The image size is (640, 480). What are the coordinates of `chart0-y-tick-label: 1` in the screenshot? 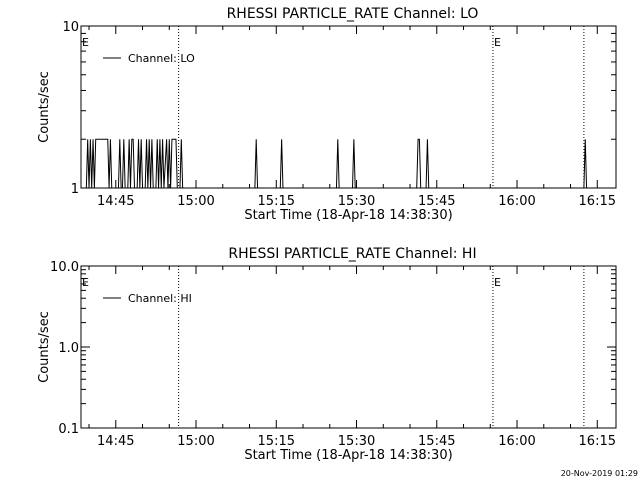 It's located at (75, 189).